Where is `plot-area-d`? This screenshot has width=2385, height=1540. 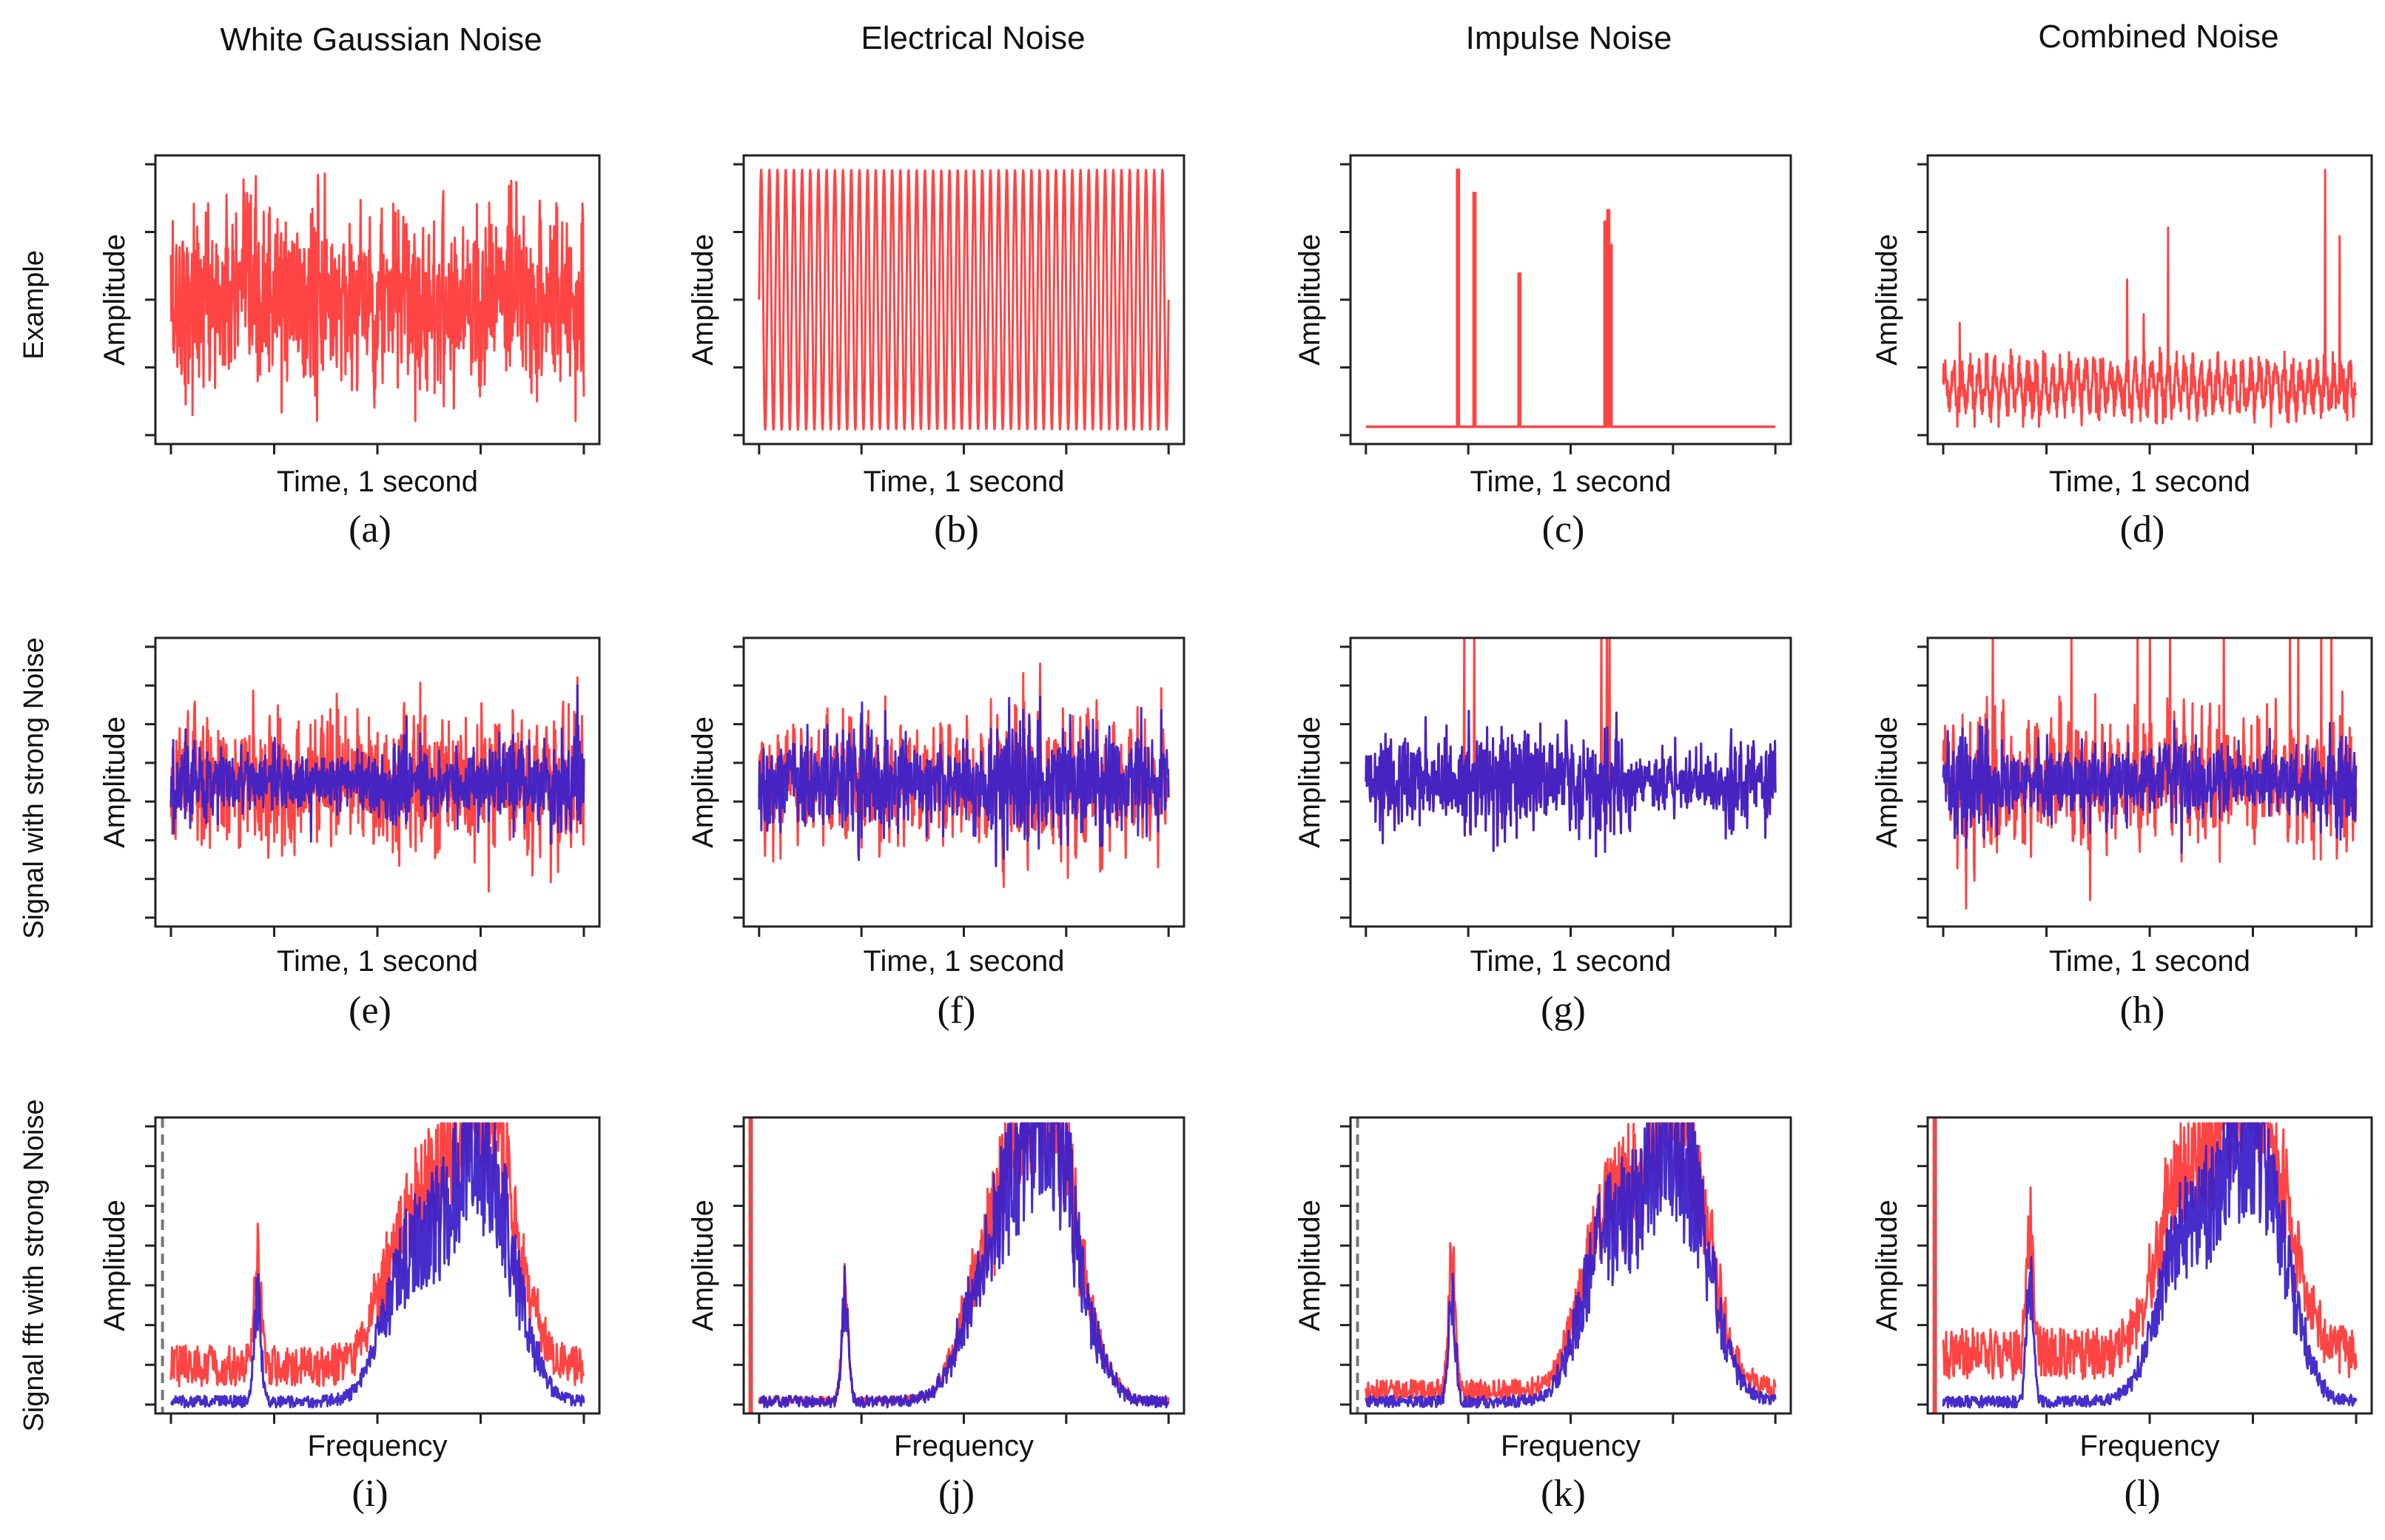 plot-area-d is located at coordinates (2150, 298).